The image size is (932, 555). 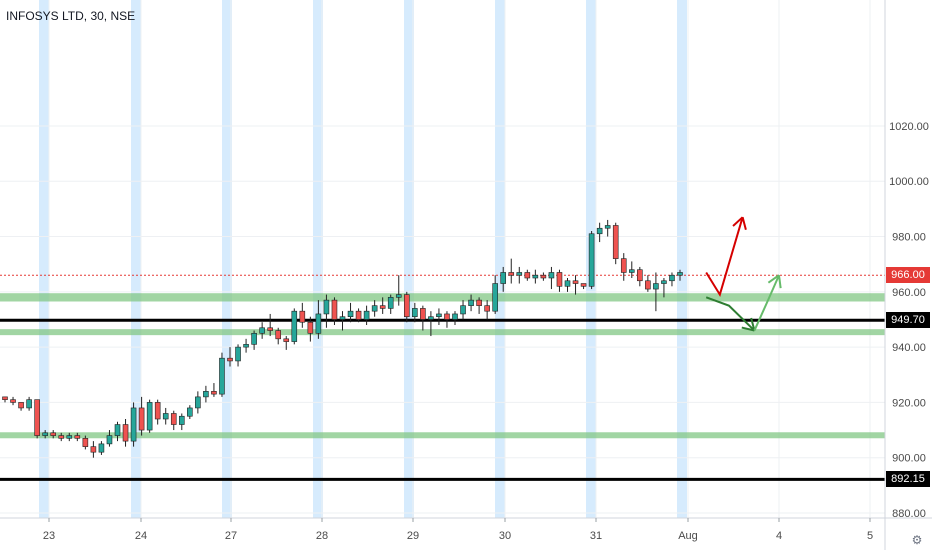 I want to click on support-lower-price-label: 892.15, so click(x=908, y=479).